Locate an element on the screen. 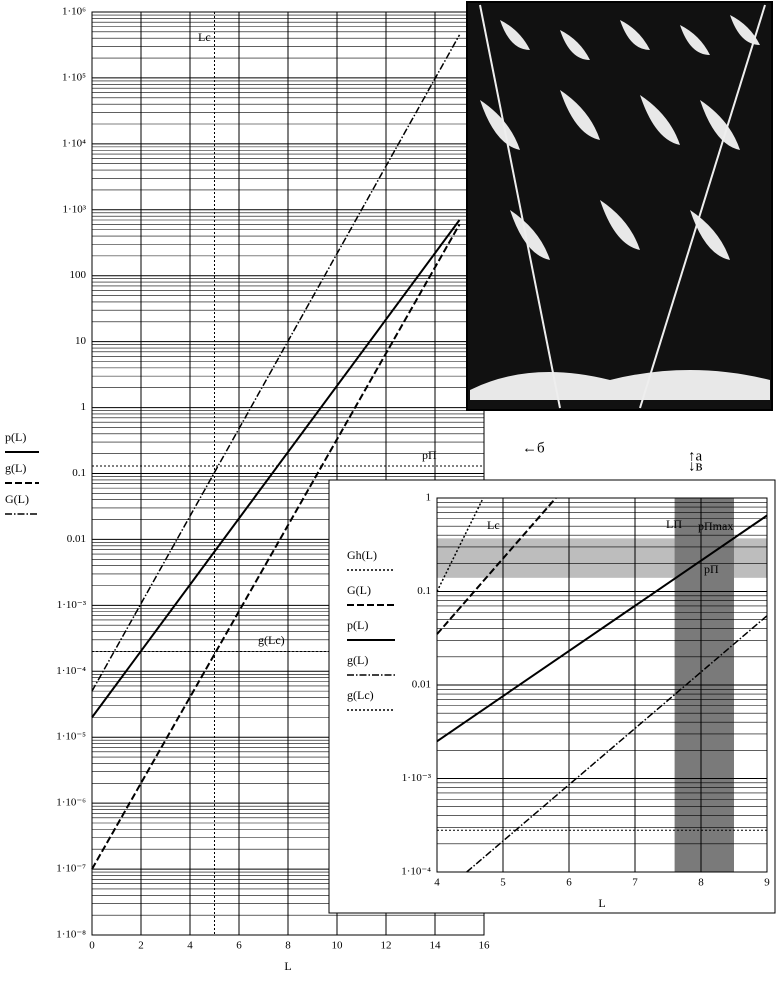 The width and height of the screenshot is (777, 981). y-tick-label: 100 is located at coordinates (78, 275).